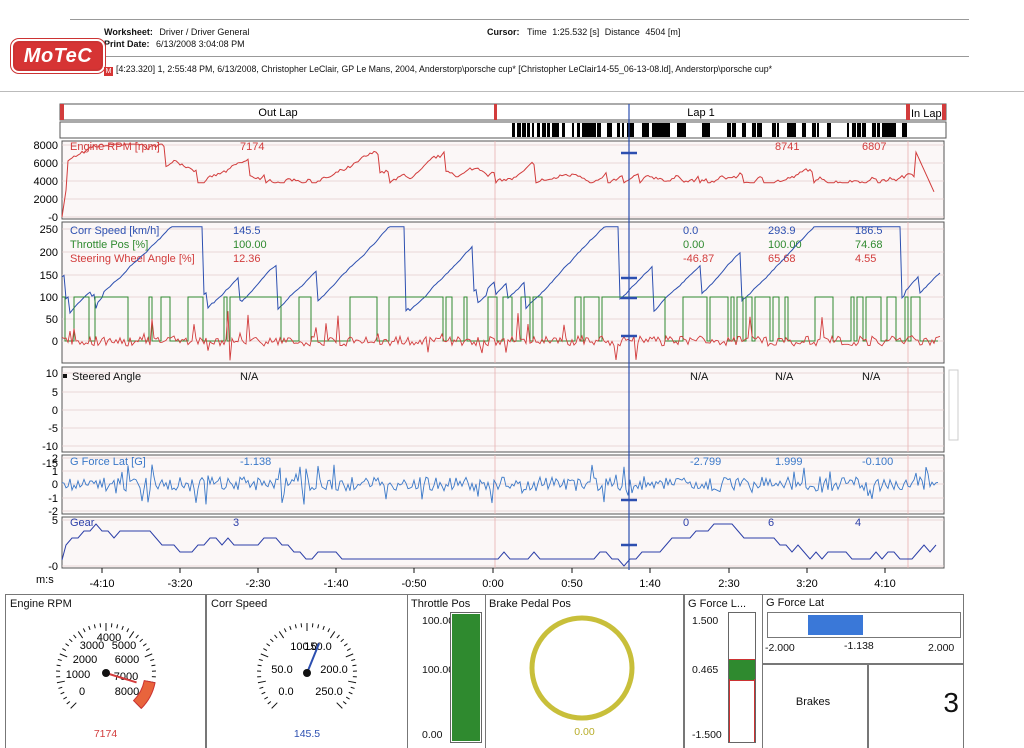 This screenshot has width=1024, height=748. Describe the element at coordinates (795, 603) in the screenshot. I see `glat-horizontal-title: G Force Lat` at that location.